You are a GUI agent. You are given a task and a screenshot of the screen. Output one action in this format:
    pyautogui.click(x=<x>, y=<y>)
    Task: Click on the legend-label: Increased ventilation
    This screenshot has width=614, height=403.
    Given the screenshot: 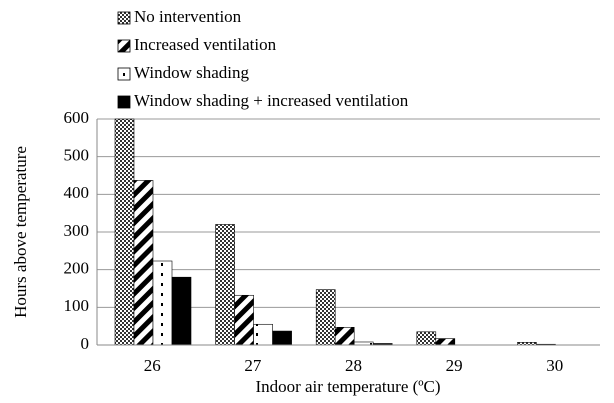 What is the action you would take?
    pyautogui.click(x=205, y=44)
    